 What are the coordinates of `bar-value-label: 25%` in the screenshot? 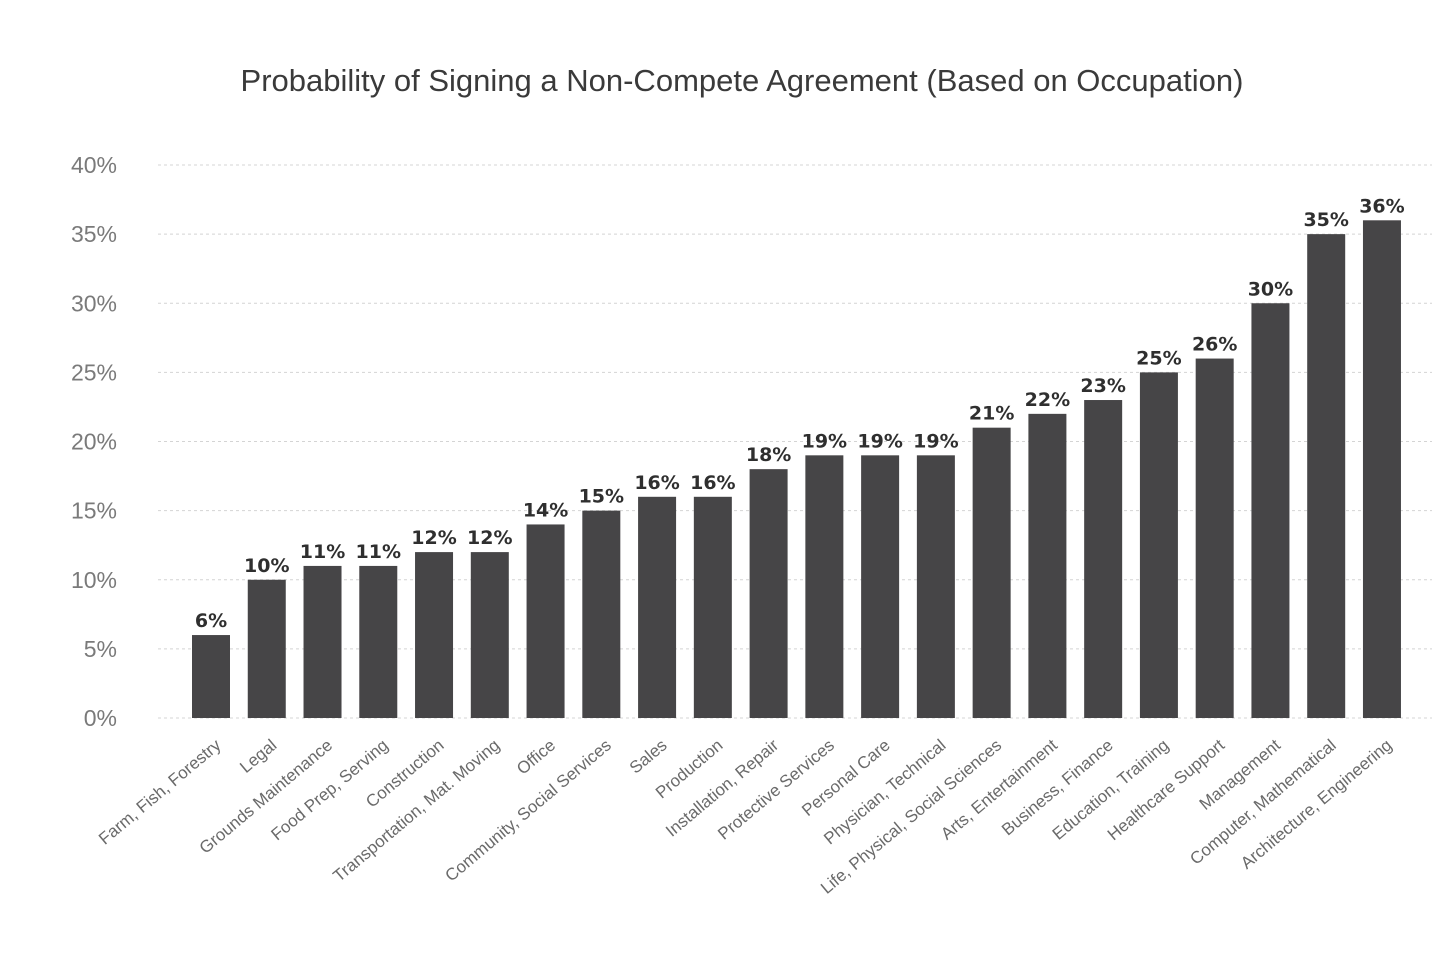 It's located at (1158, 358).